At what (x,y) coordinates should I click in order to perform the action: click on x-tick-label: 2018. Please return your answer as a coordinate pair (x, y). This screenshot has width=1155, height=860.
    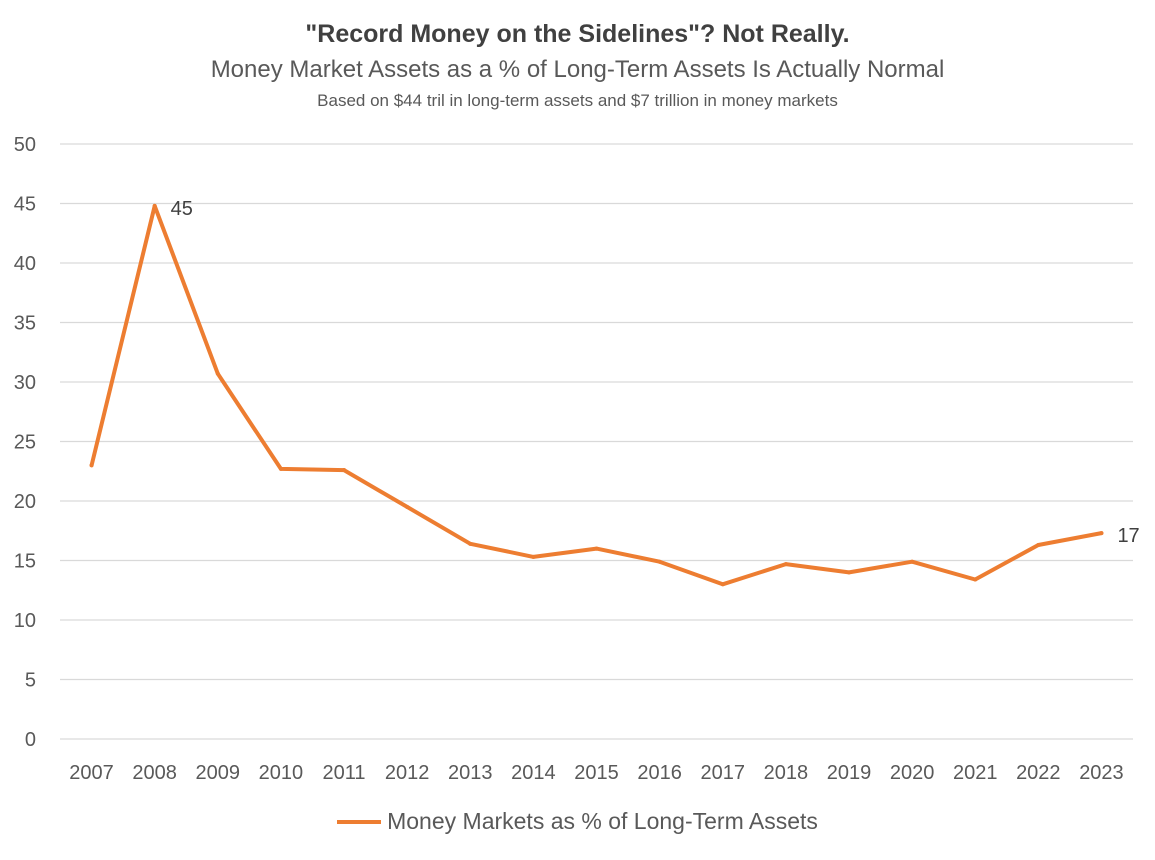
    Looking at the image, I should click on (786, 773).